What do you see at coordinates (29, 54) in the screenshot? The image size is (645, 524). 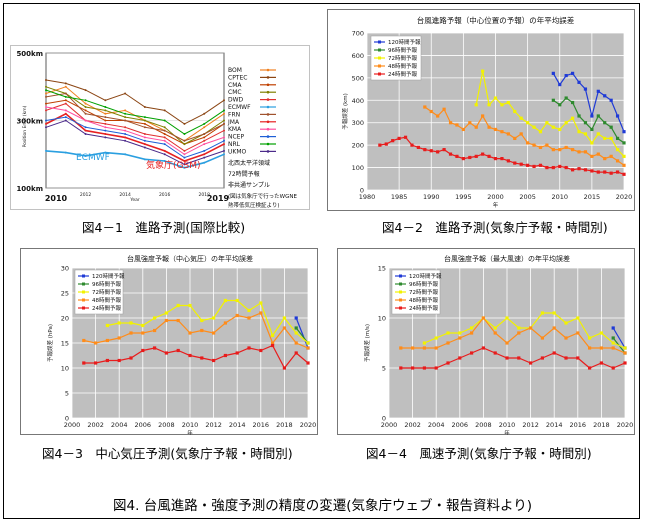 I see `y-tick-label: 500km` at bounding box center [29, 54].